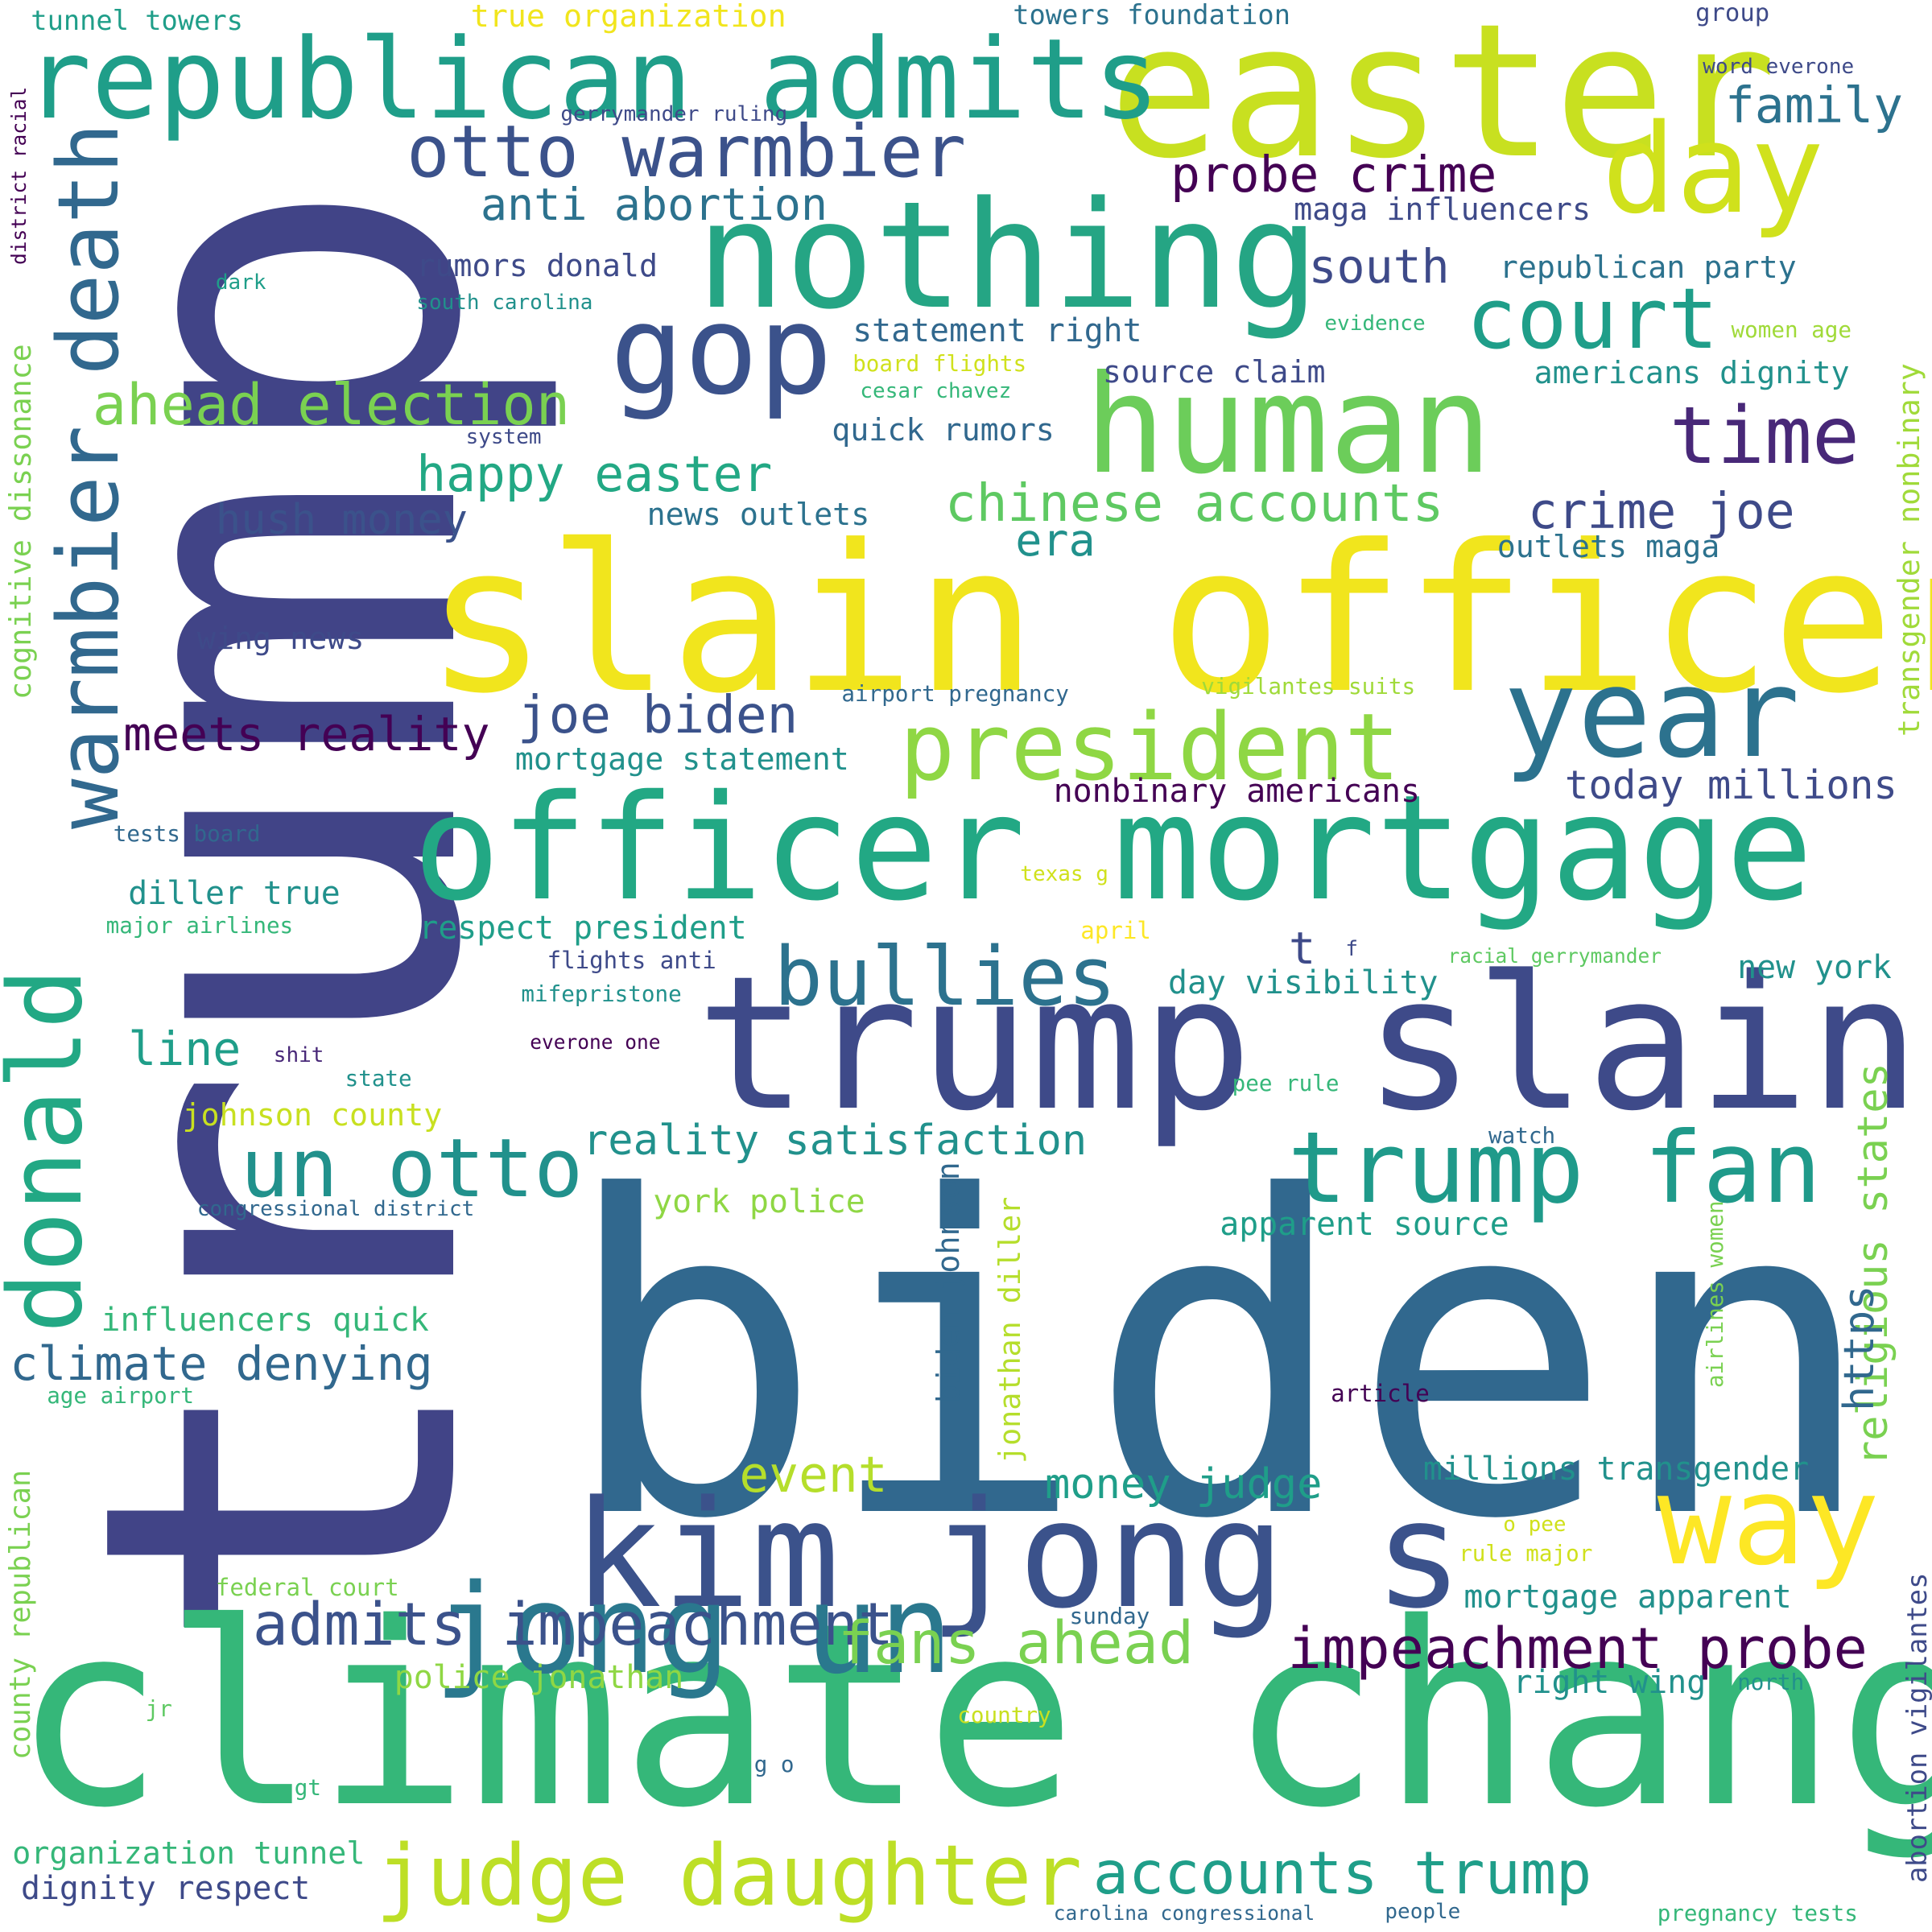  What do you see at coordinates (1442, 209) in the screenshot?
I see `cloud-word: maga influencers` at bounding box center [1442, 209].